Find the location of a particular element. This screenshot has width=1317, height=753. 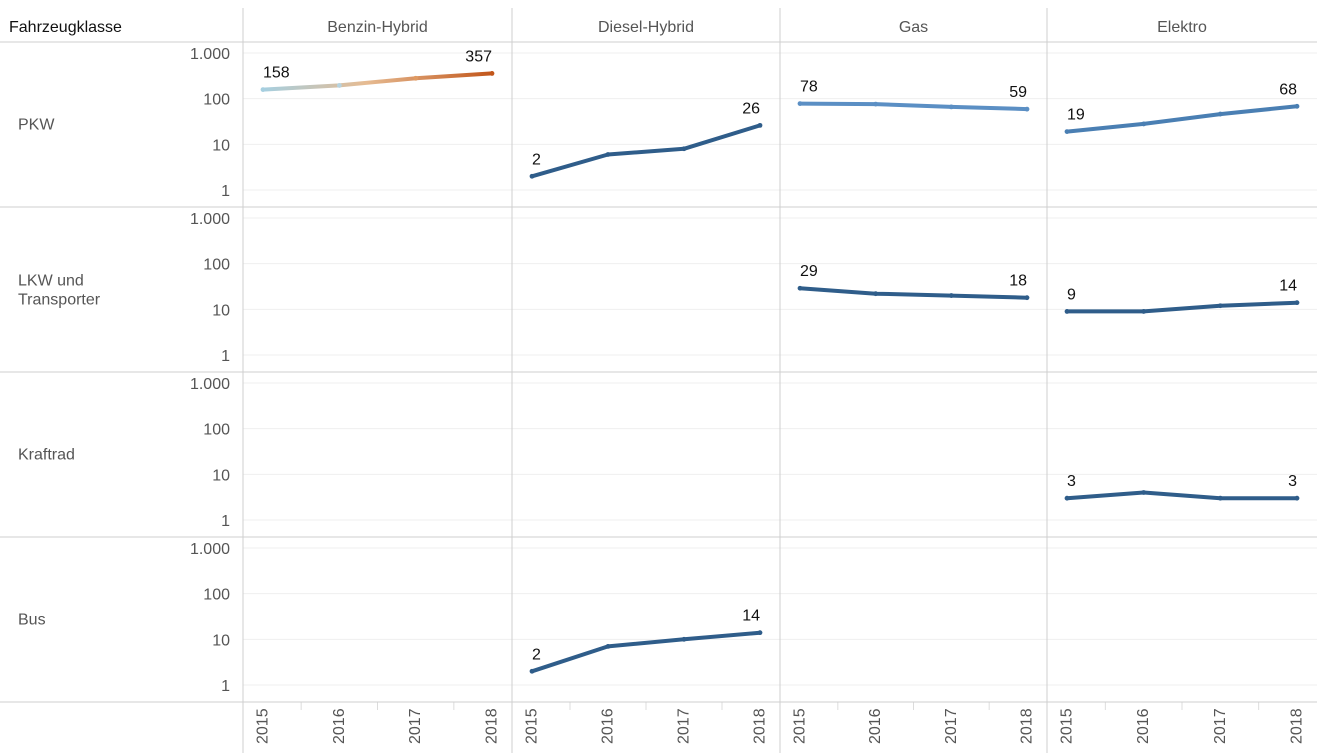

row-label-line: PKW is located at coordinates (36, 125).